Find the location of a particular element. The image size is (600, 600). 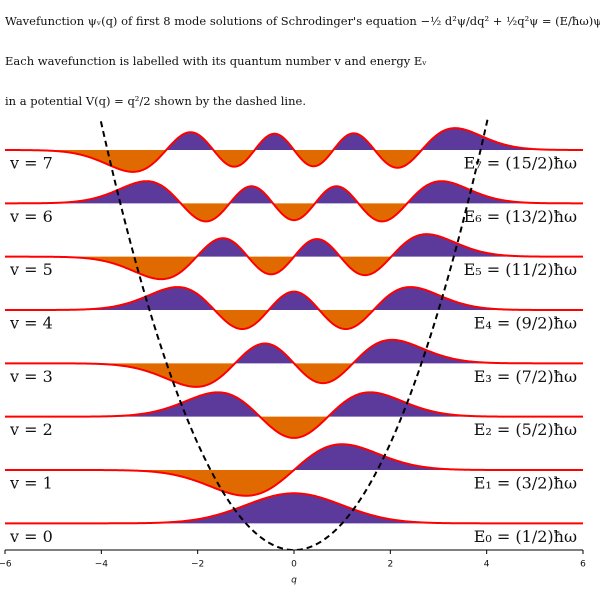

energy-label: E₇ = (15/2)ħω is located at coordinates (520, 163).